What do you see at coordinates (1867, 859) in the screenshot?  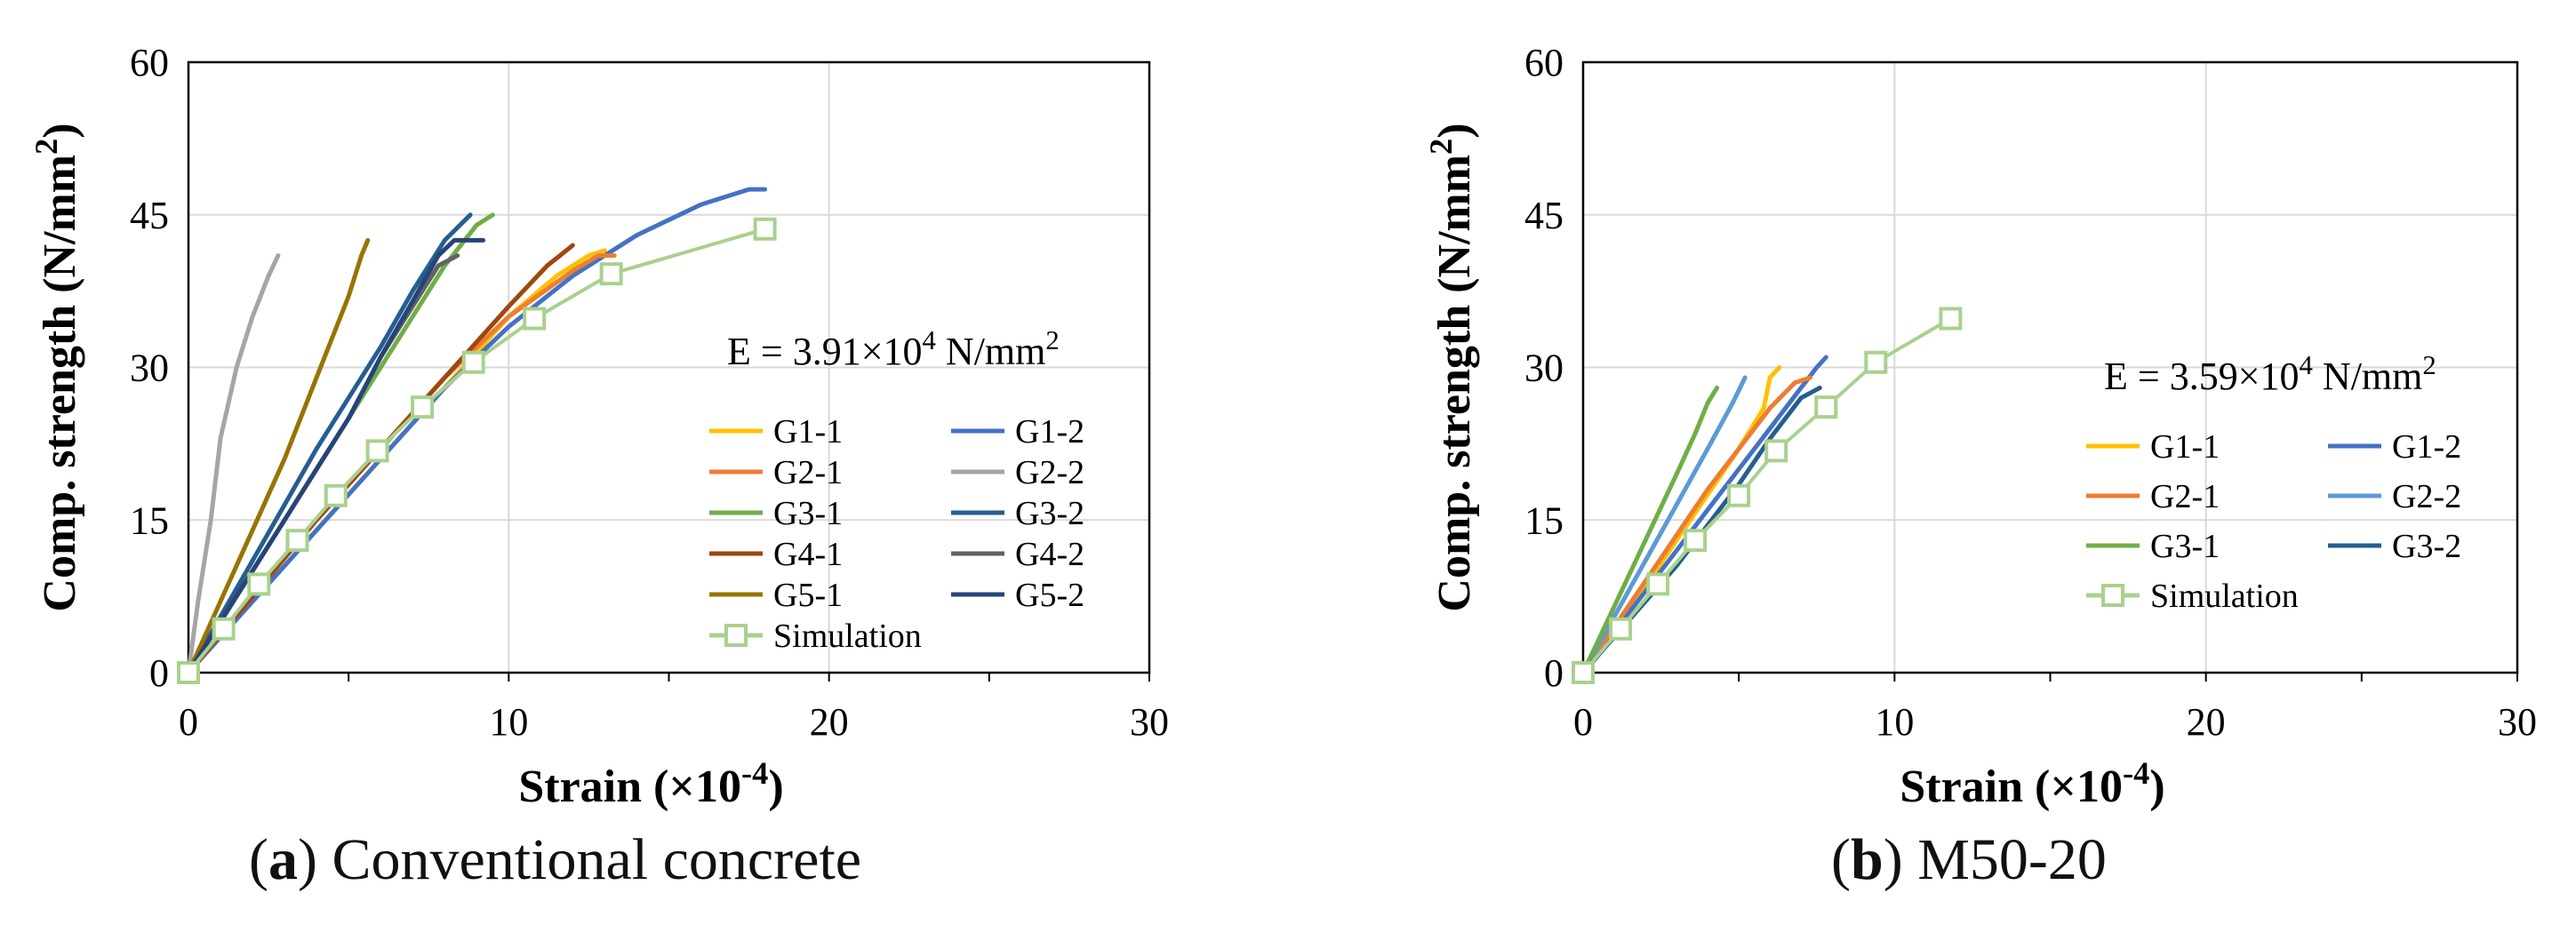 I see `caption-b-letter: b` at bounding box center [1867, 859].